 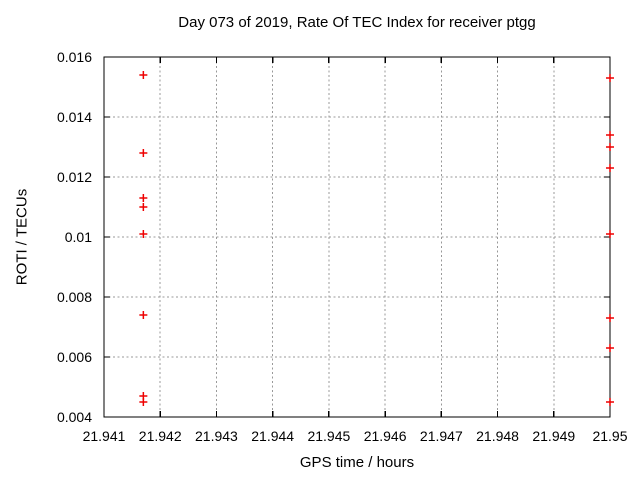 I want to click on x-tick-label: 21.943, so click(x=216, y=436).